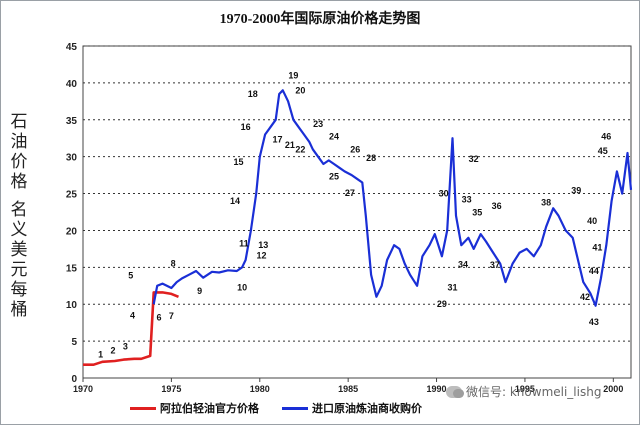  What do you see at coordinates (132, 315) in the screenshot?
I see `annotation-label-4: 4` at bounding box center [132, 315].